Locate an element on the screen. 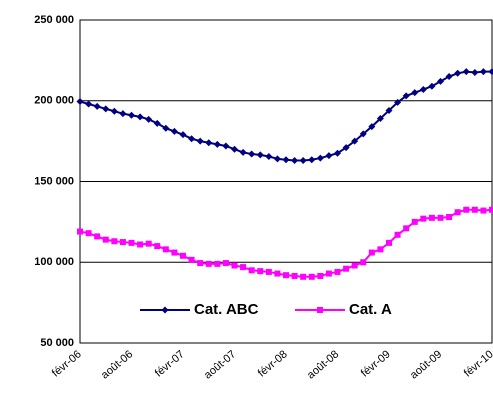 This screenshot has width=493, height=405. y-tick-label: 100 000 is located at coordinates (54, 262).